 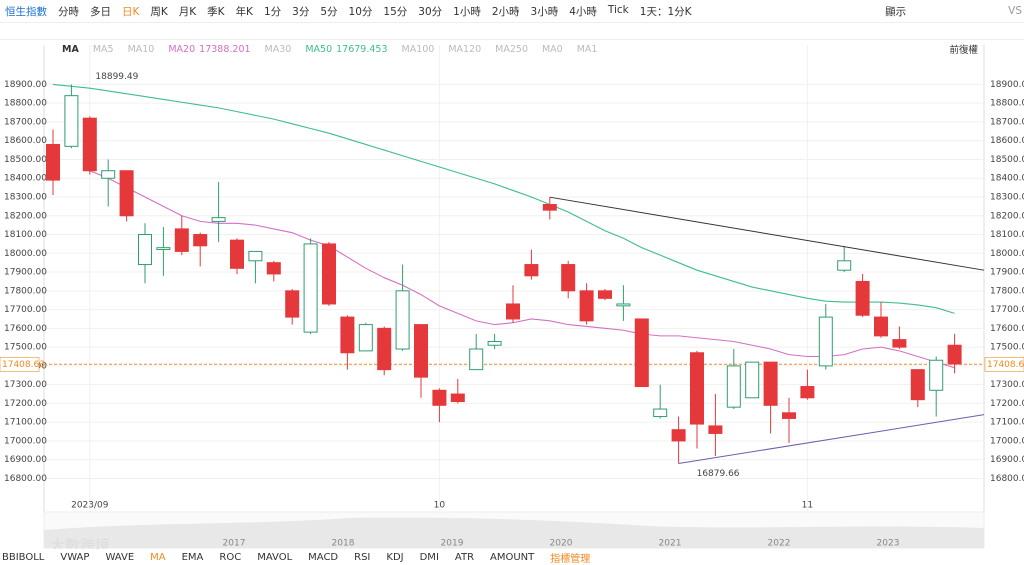 I want to click on ma-item: MA1, so click(x=587, y=49).